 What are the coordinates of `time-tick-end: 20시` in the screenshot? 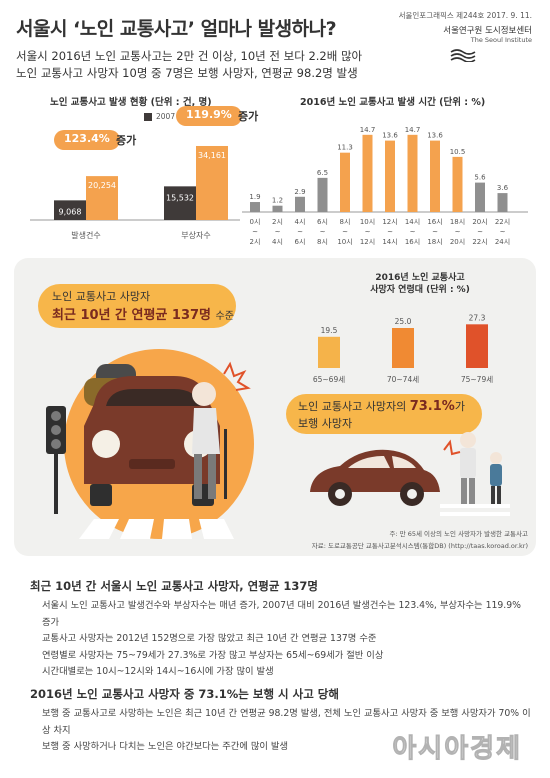 It's located at (457, 242).